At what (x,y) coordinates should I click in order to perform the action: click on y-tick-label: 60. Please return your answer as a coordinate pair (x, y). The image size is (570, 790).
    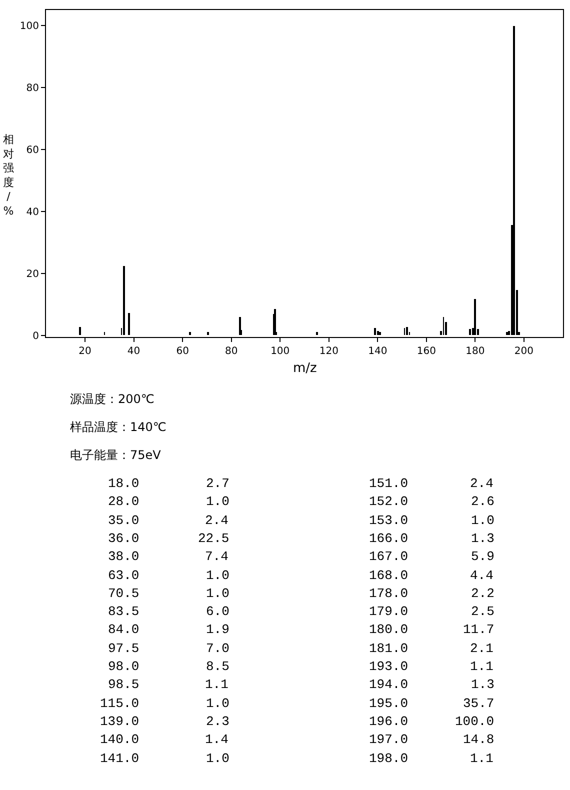
    Looking at the image, I should click on (32, 150).